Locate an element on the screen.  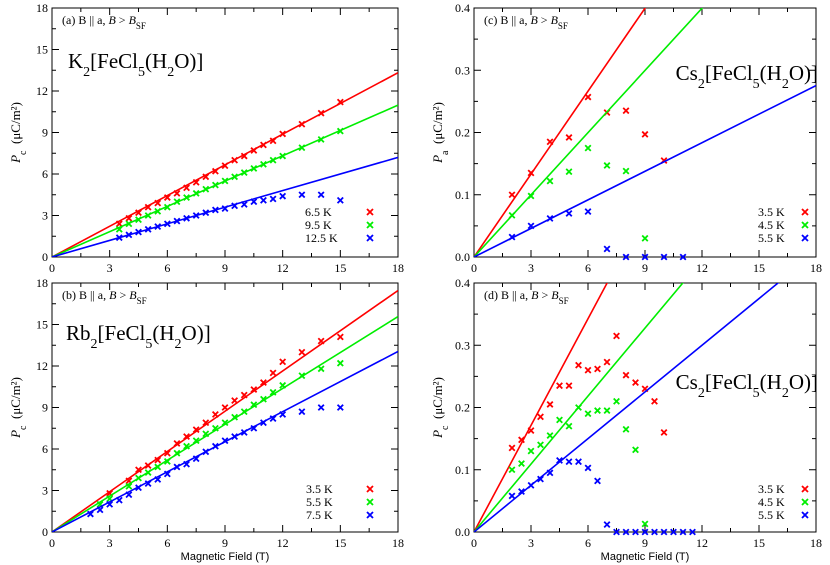
x-tick-label: 6 is located at coordinates (167, 543).